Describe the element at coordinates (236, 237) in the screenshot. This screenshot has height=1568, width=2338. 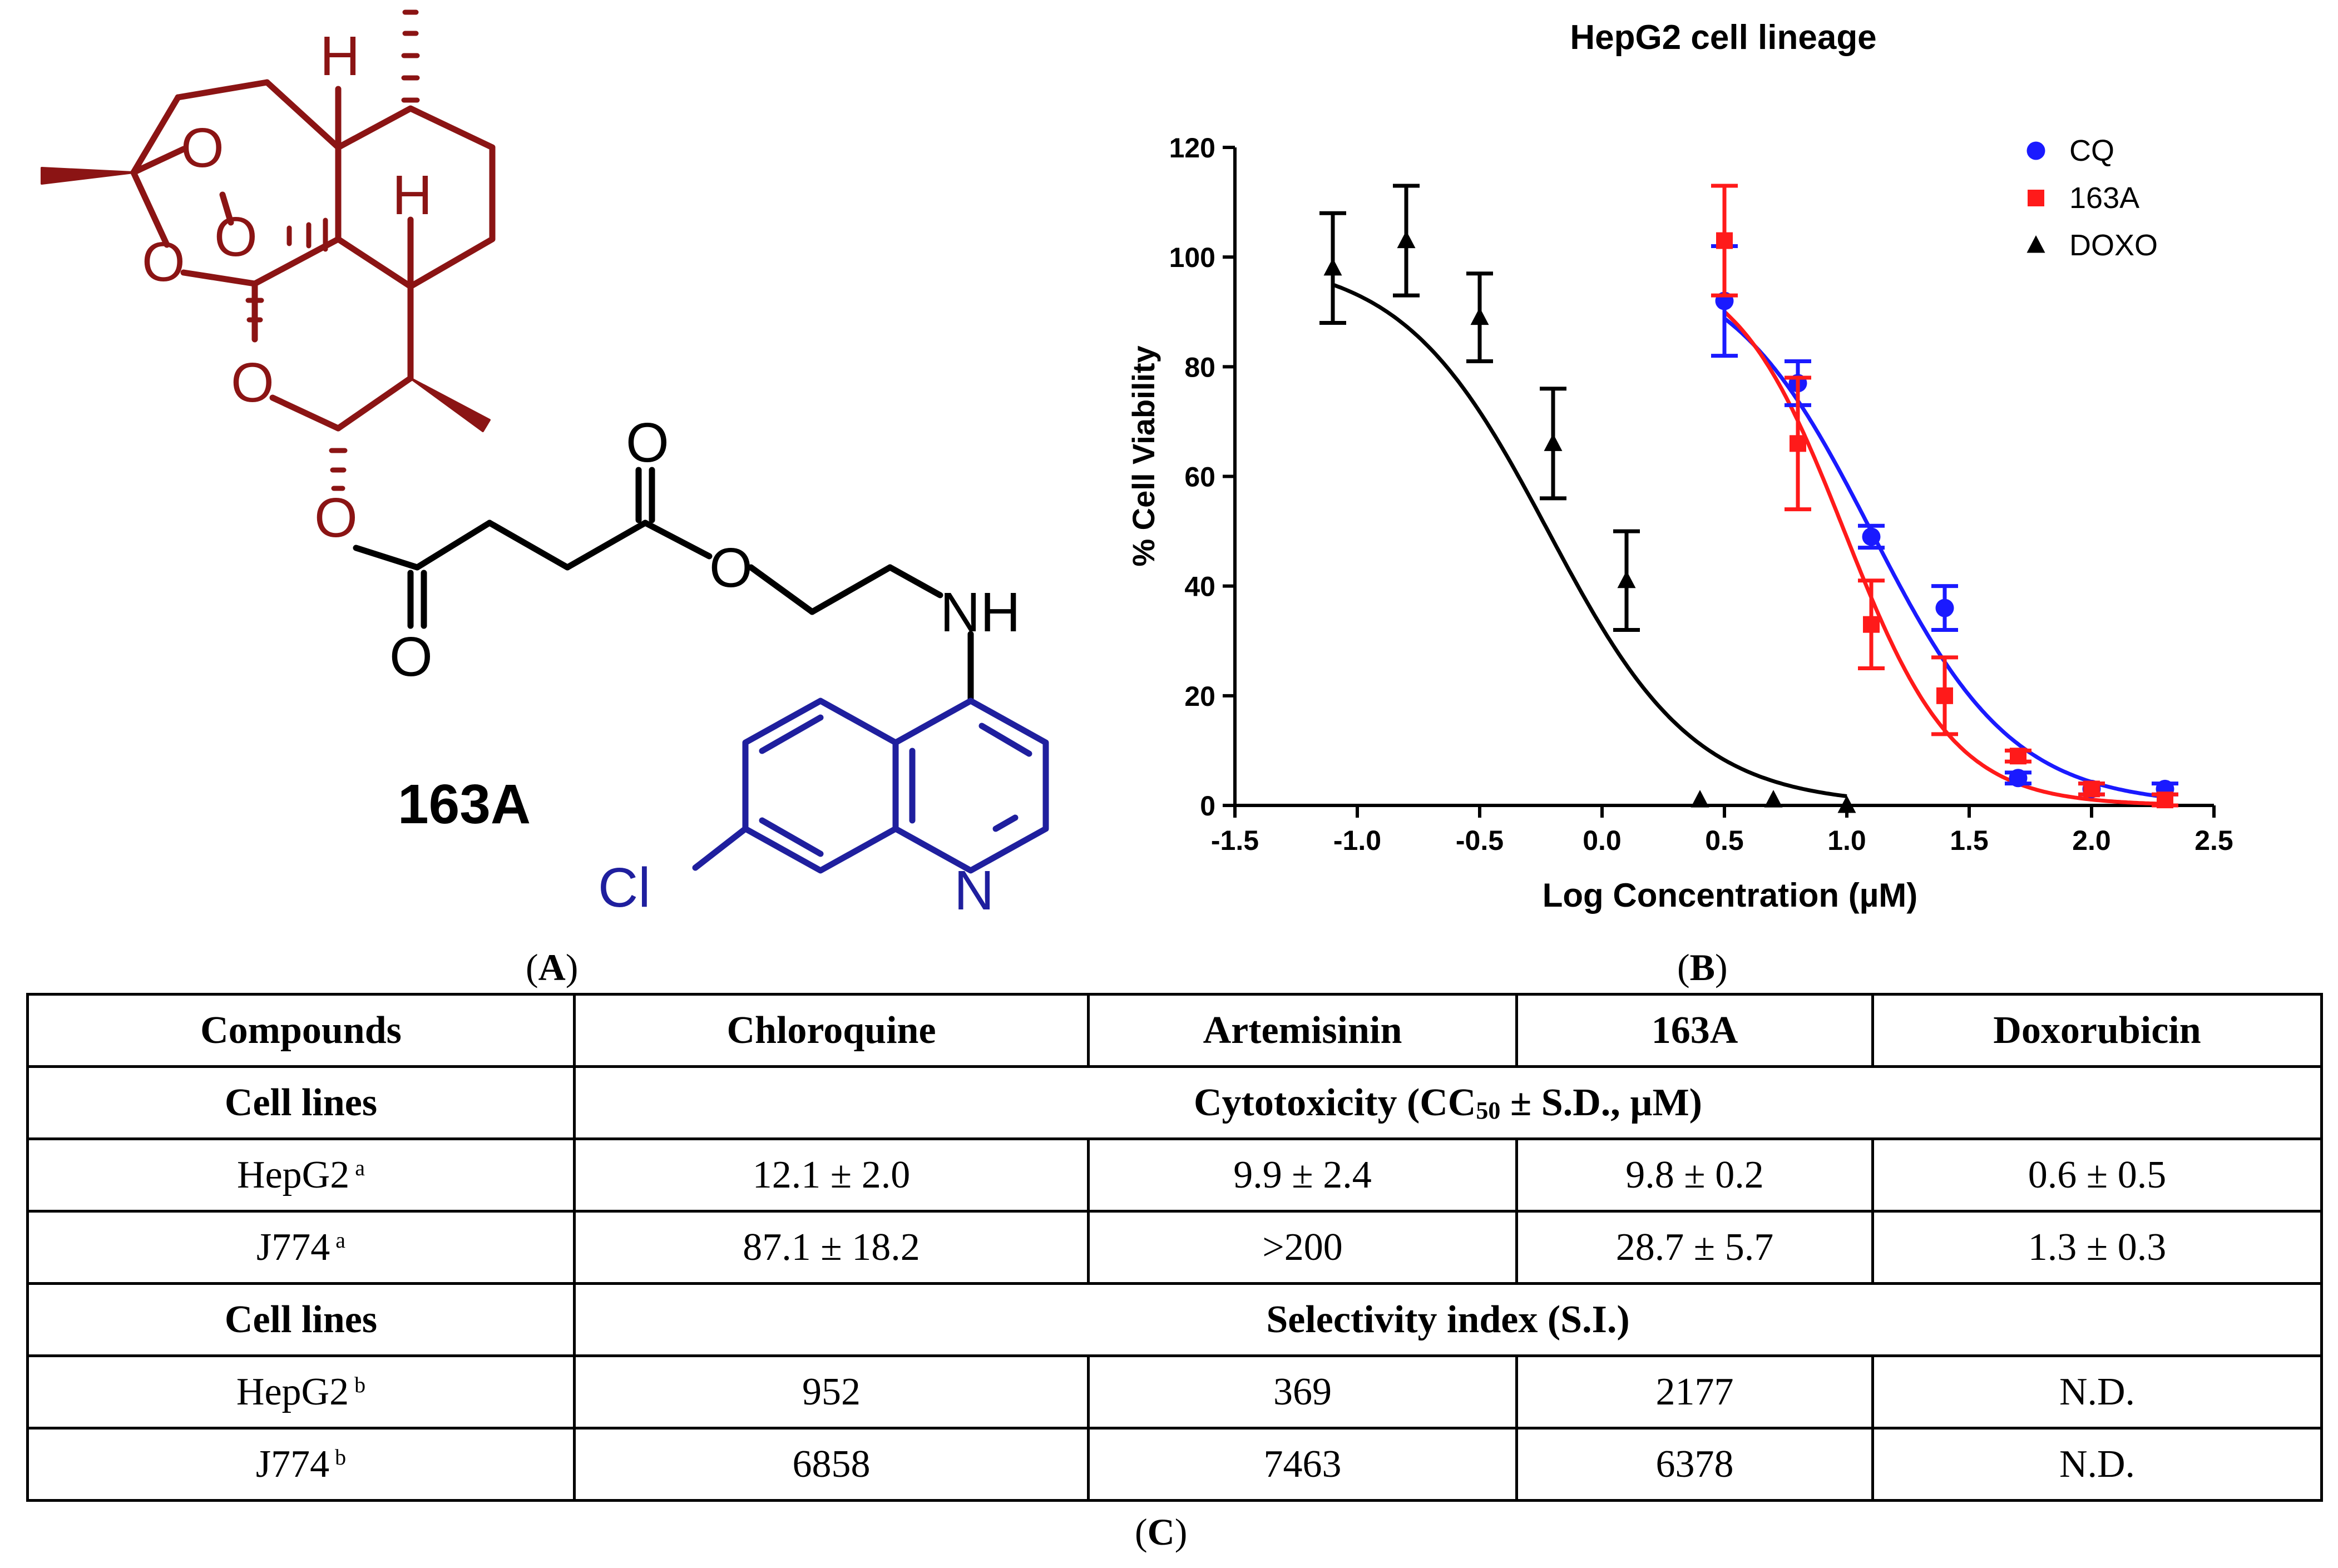
I see `atom-o-peroxide-2: O` at that location.